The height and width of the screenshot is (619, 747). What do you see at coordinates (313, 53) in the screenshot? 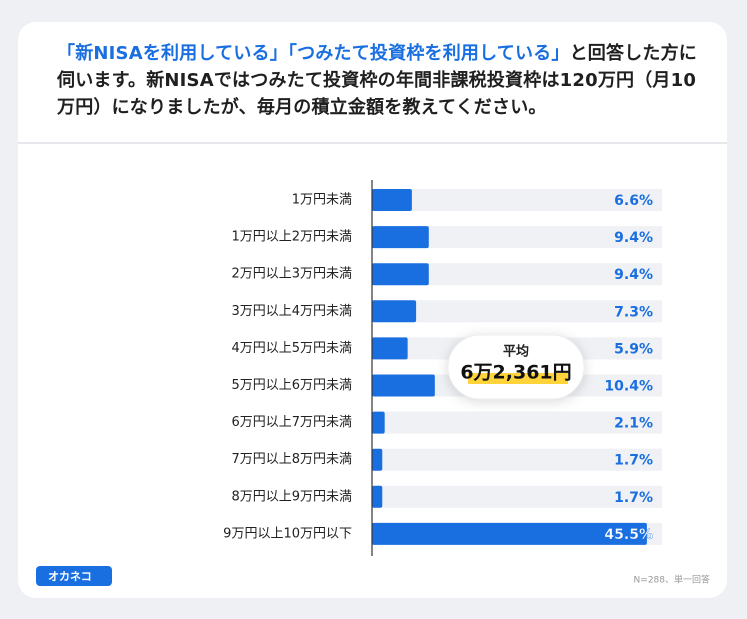
I see `title-part: 「新NISAを利用している」「つみたて投資枠を利用している」` at bounding box center [313, 53].